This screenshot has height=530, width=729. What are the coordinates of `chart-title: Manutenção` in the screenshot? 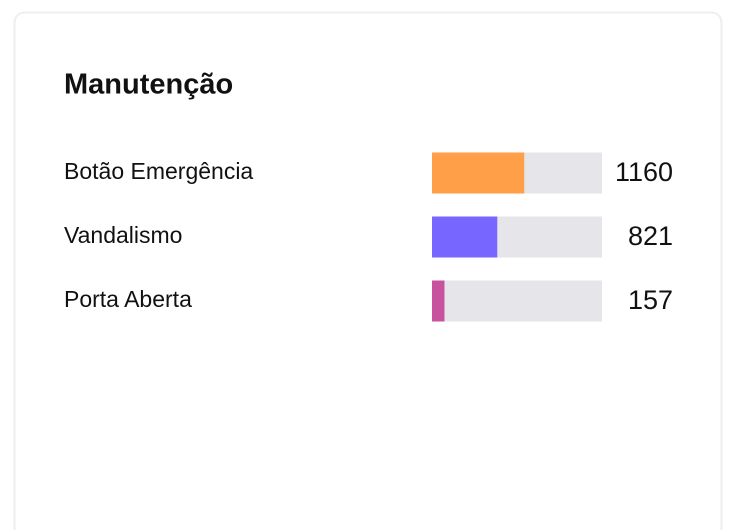 It's located at (148, 85).